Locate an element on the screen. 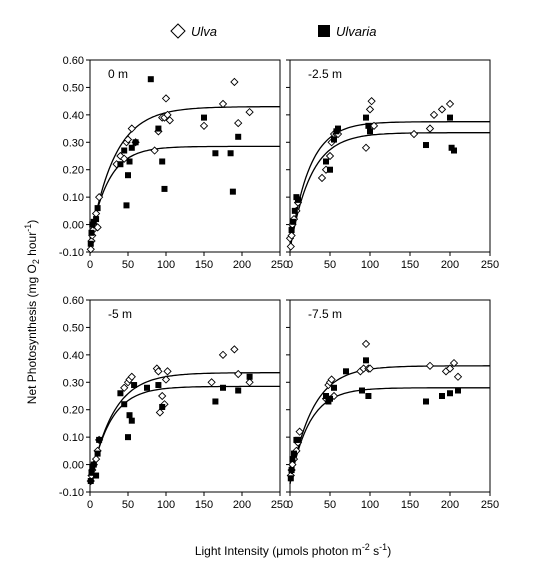 The image size is (552, 582). y-tick-label: 0.10 is located at coordinates (73, 198).